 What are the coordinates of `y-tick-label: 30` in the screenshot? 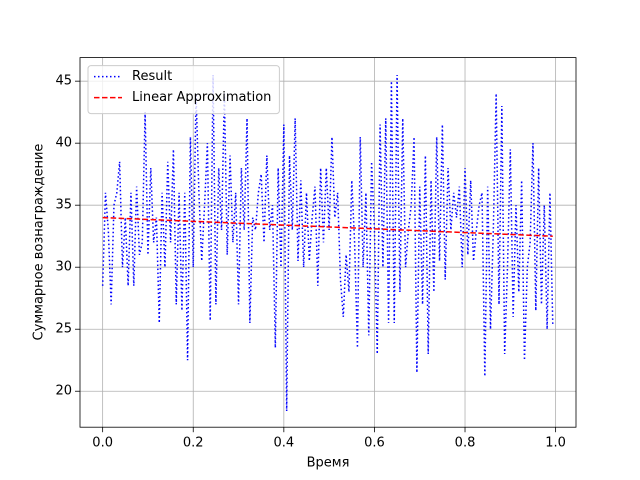 It's located at (63, 267).